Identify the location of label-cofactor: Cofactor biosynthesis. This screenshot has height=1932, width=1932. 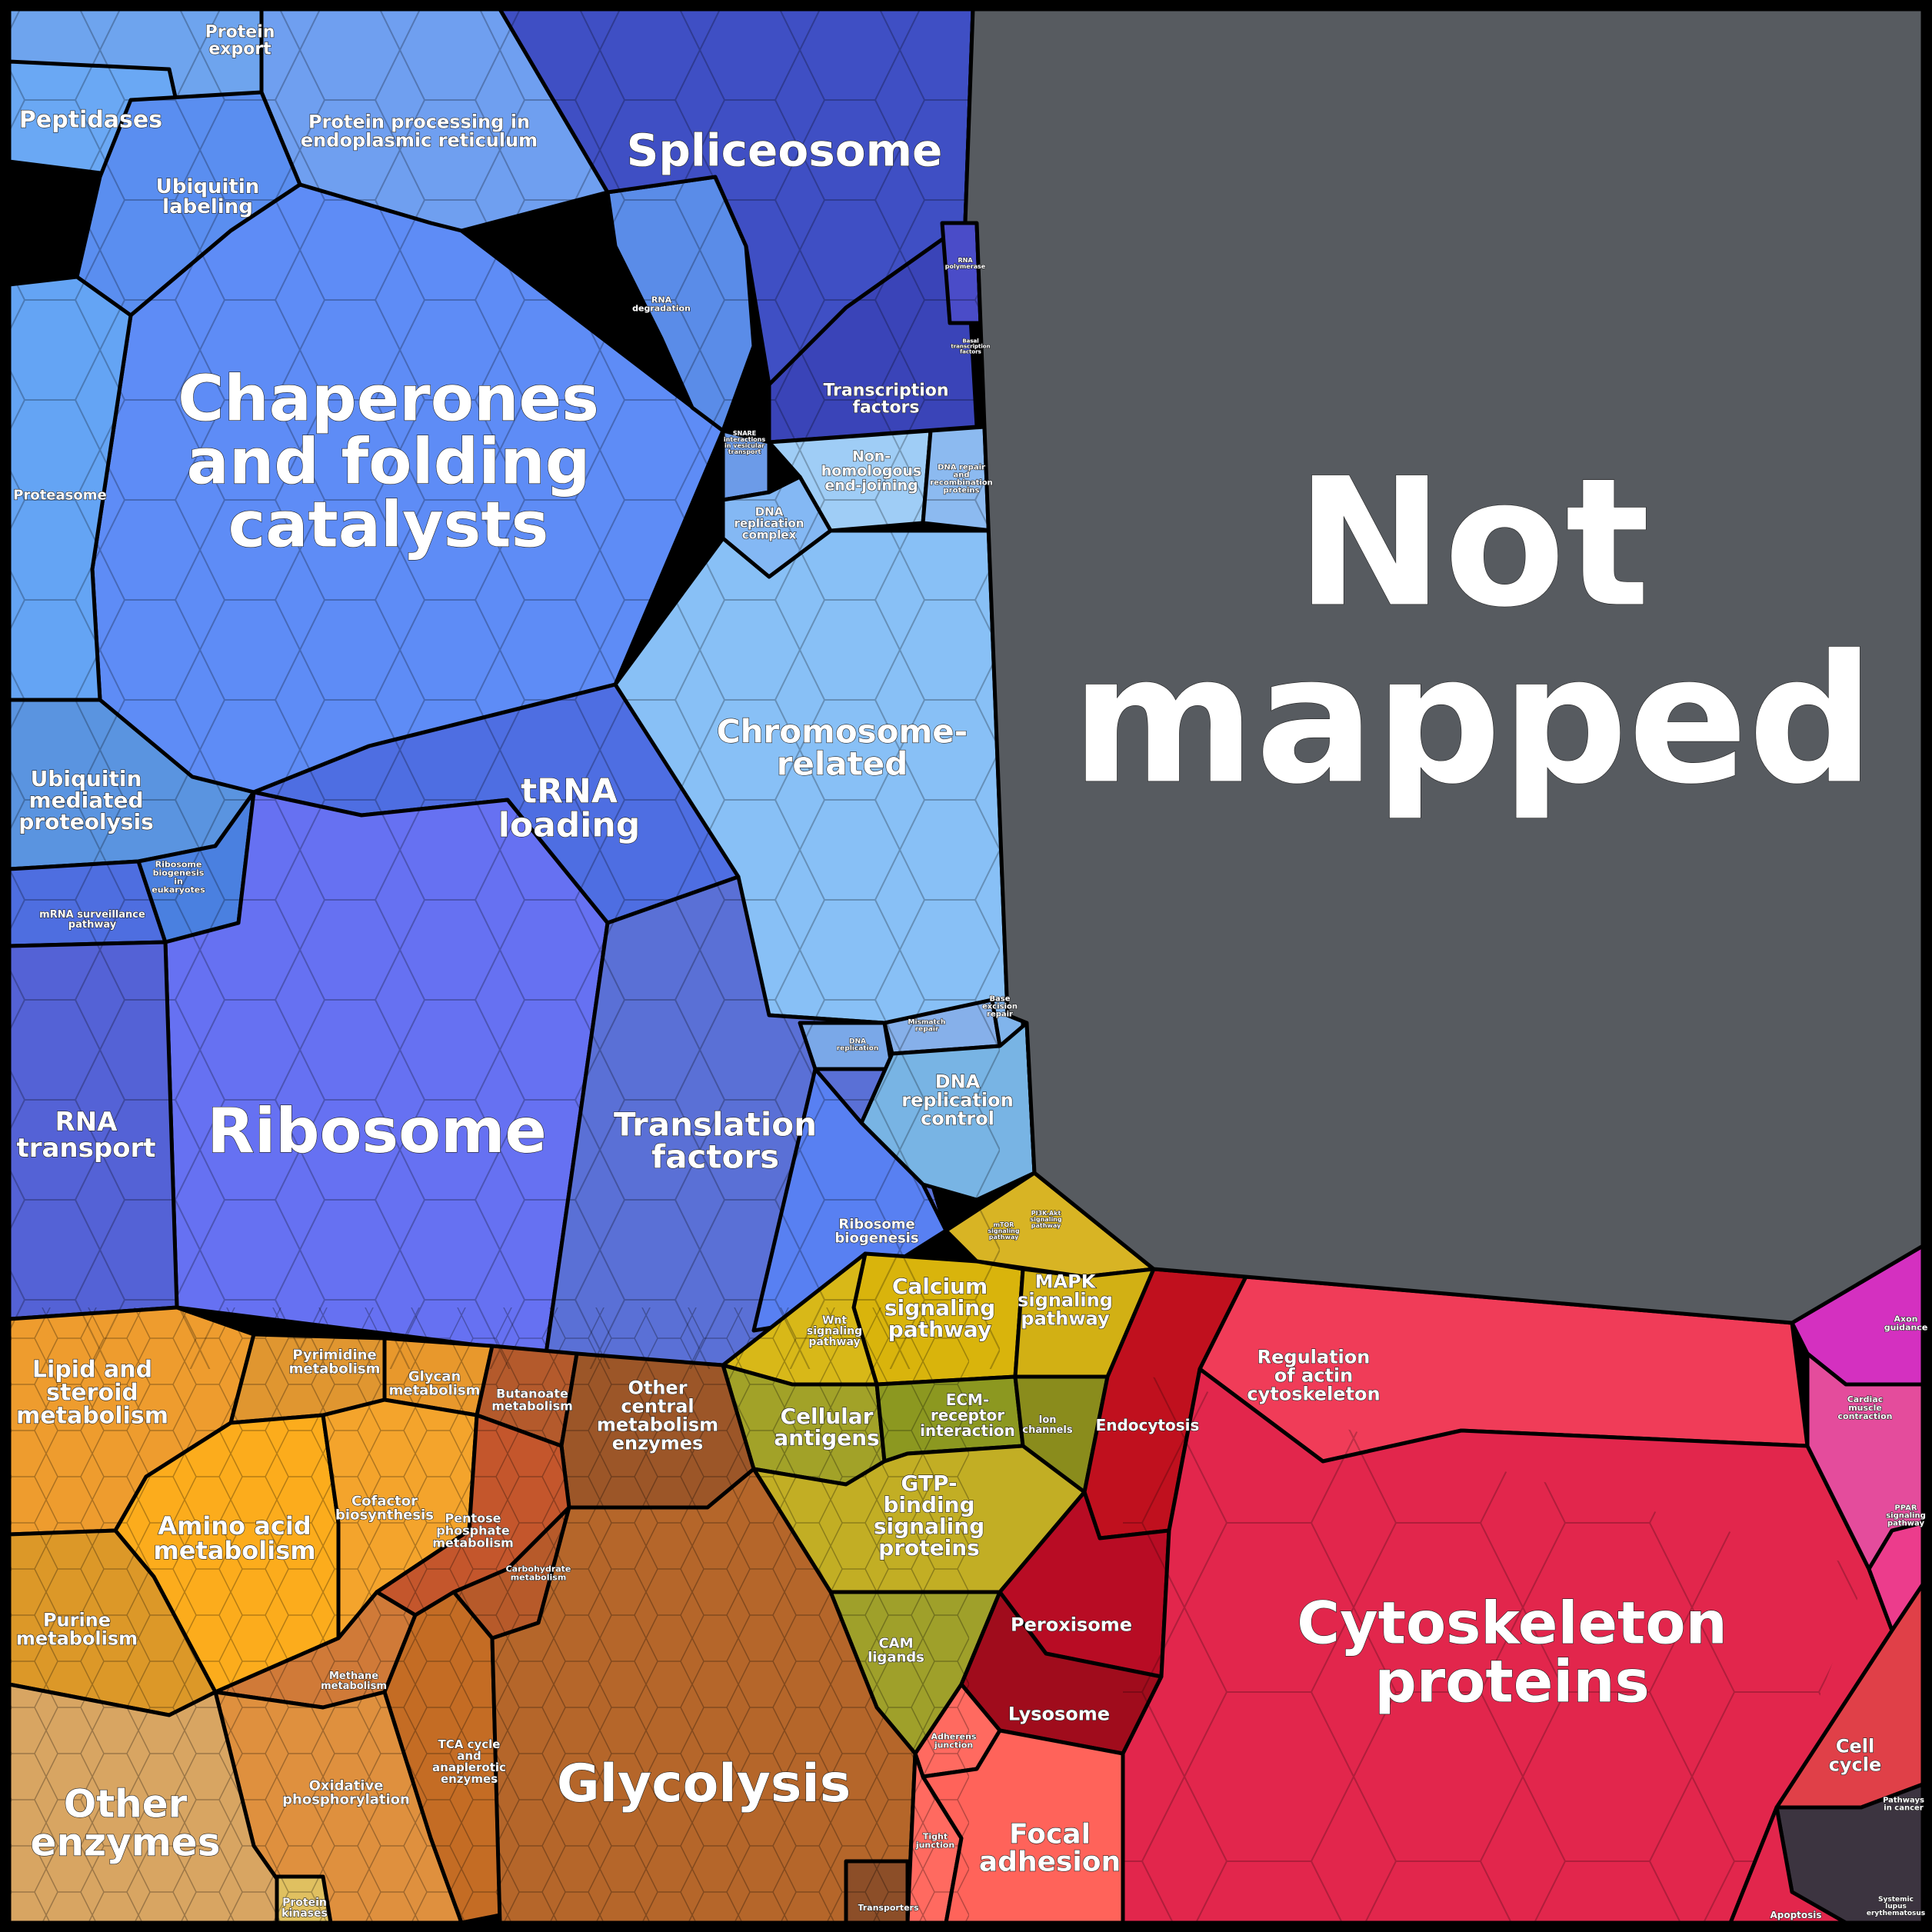
(384, 1508).